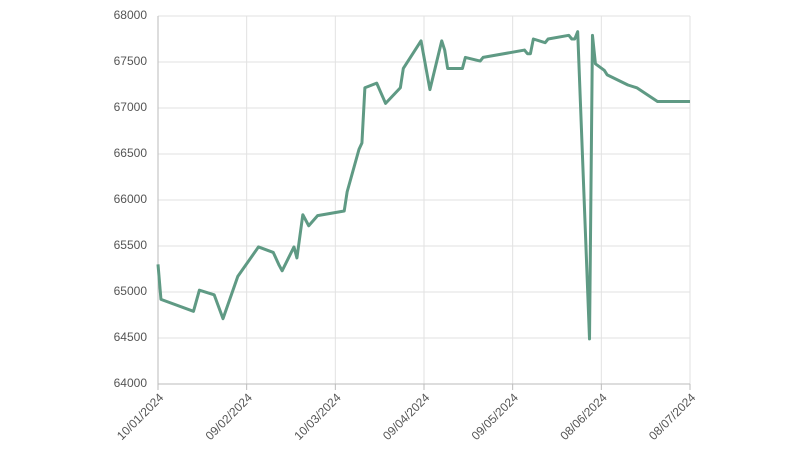 The height and width of the screenshot is (450, 800). I want to click on y-tick-label: 68000, so click(131, 15).